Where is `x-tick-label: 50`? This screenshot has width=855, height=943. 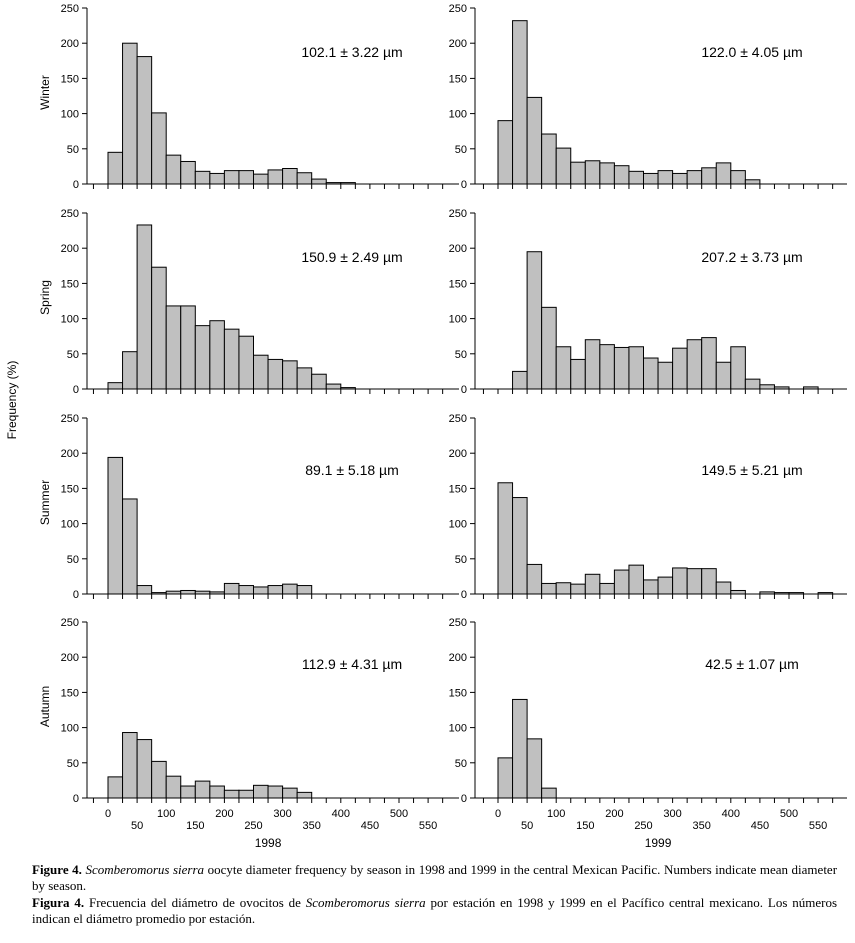 x-tick-label: 50 is located at coordinates (137, 826).